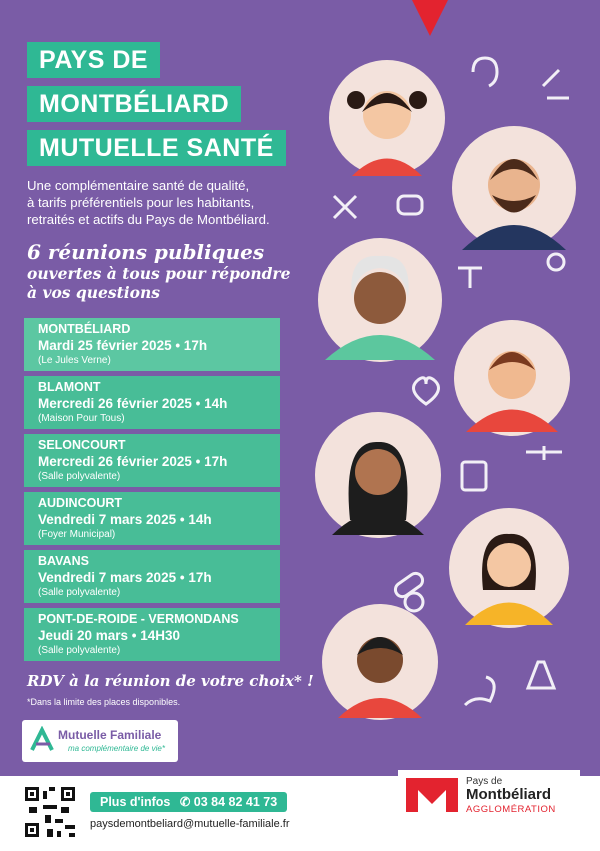  What do you see at coordinates (94, 60) in the screenshot?
I see `title-line: PAYS DE` at bounding box center [94, 60].